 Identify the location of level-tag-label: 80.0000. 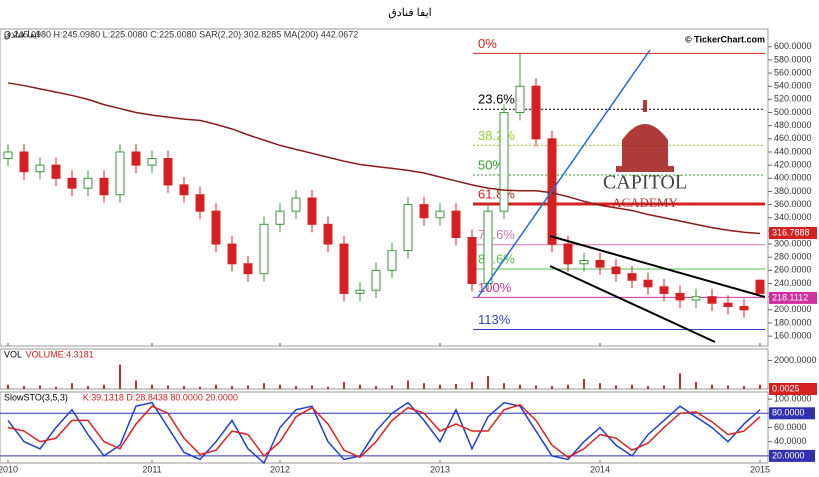
(788, 413).